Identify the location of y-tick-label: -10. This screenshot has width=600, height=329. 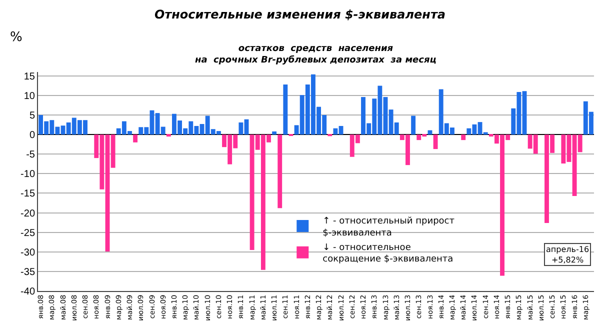
(28, 174).